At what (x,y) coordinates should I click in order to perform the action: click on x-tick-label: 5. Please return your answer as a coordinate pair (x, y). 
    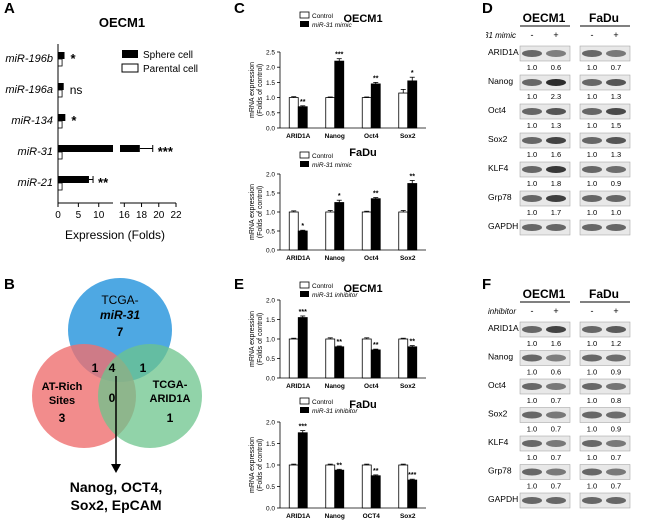
    Looking at the image, I should click on (79, 215).